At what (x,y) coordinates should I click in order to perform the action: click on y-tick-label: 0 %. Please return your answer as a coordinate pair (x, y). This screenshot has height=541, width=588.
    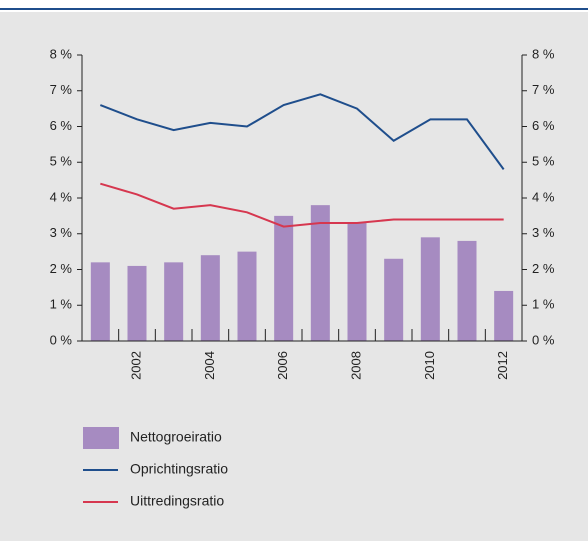
    Looking at the image, I should click on (61, 339).